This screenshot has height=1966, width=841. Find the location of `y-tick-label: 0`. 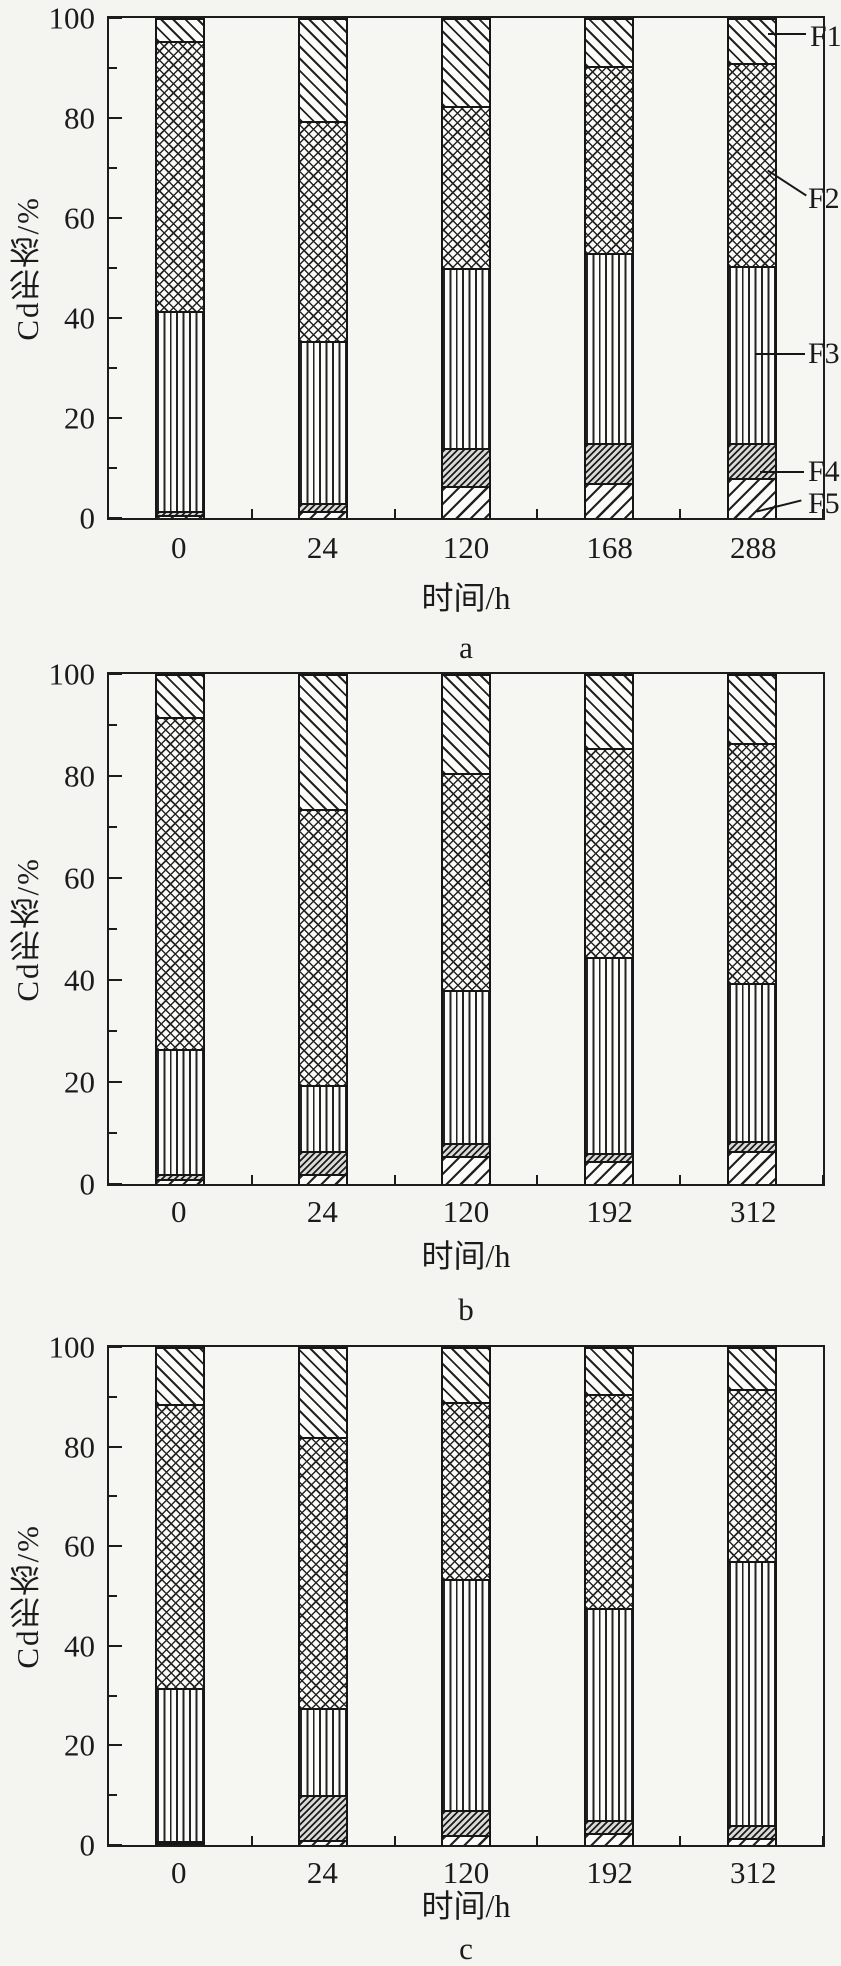

y-tick-label: 0 is located at coordinates (87, 518).